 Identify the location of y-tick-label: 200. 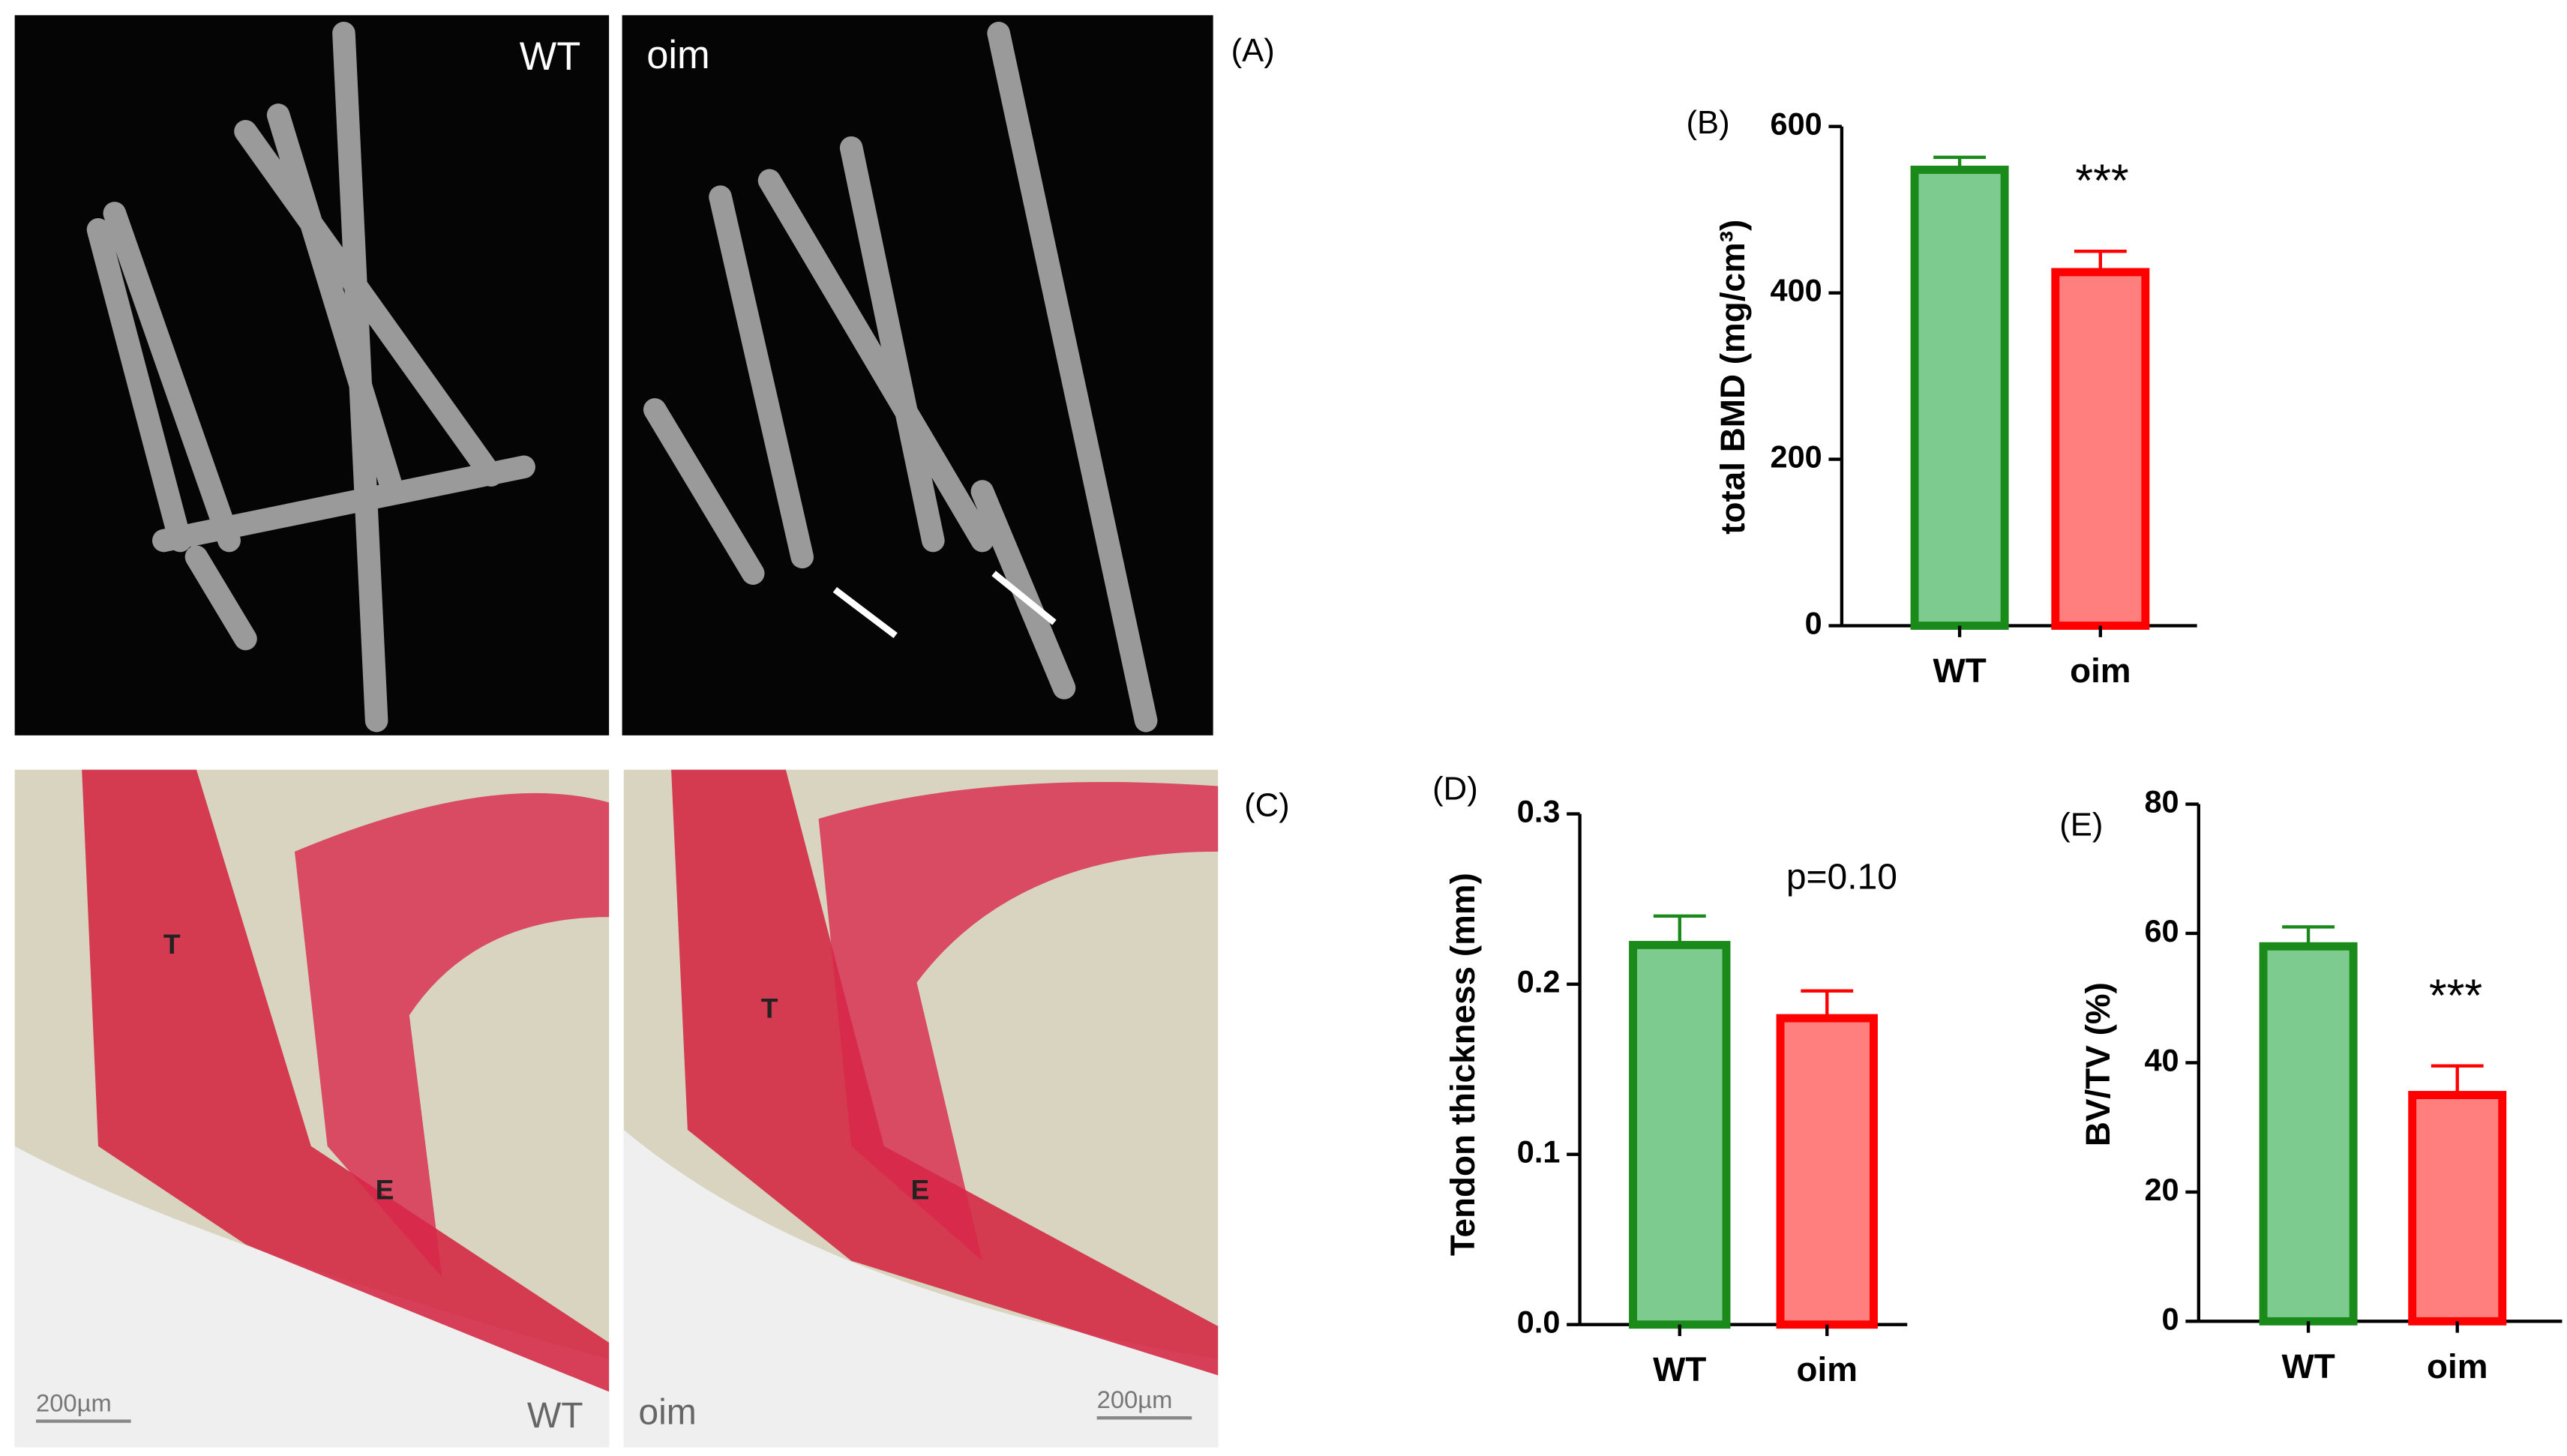
(1796, 457).